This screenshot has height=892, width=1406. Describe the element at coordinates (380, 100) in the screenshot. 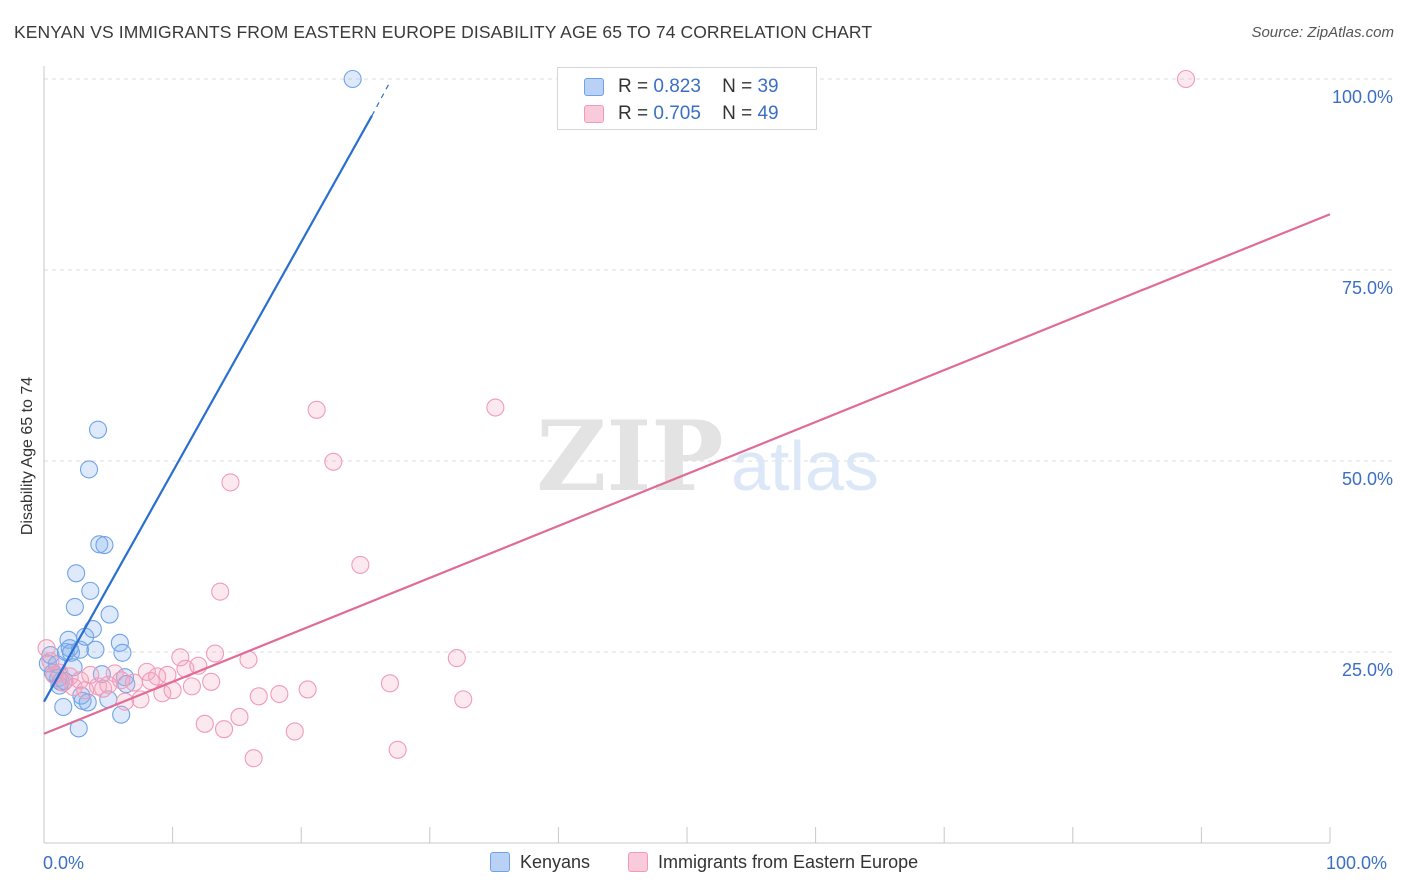

I see `trend-line-extension` at that location.